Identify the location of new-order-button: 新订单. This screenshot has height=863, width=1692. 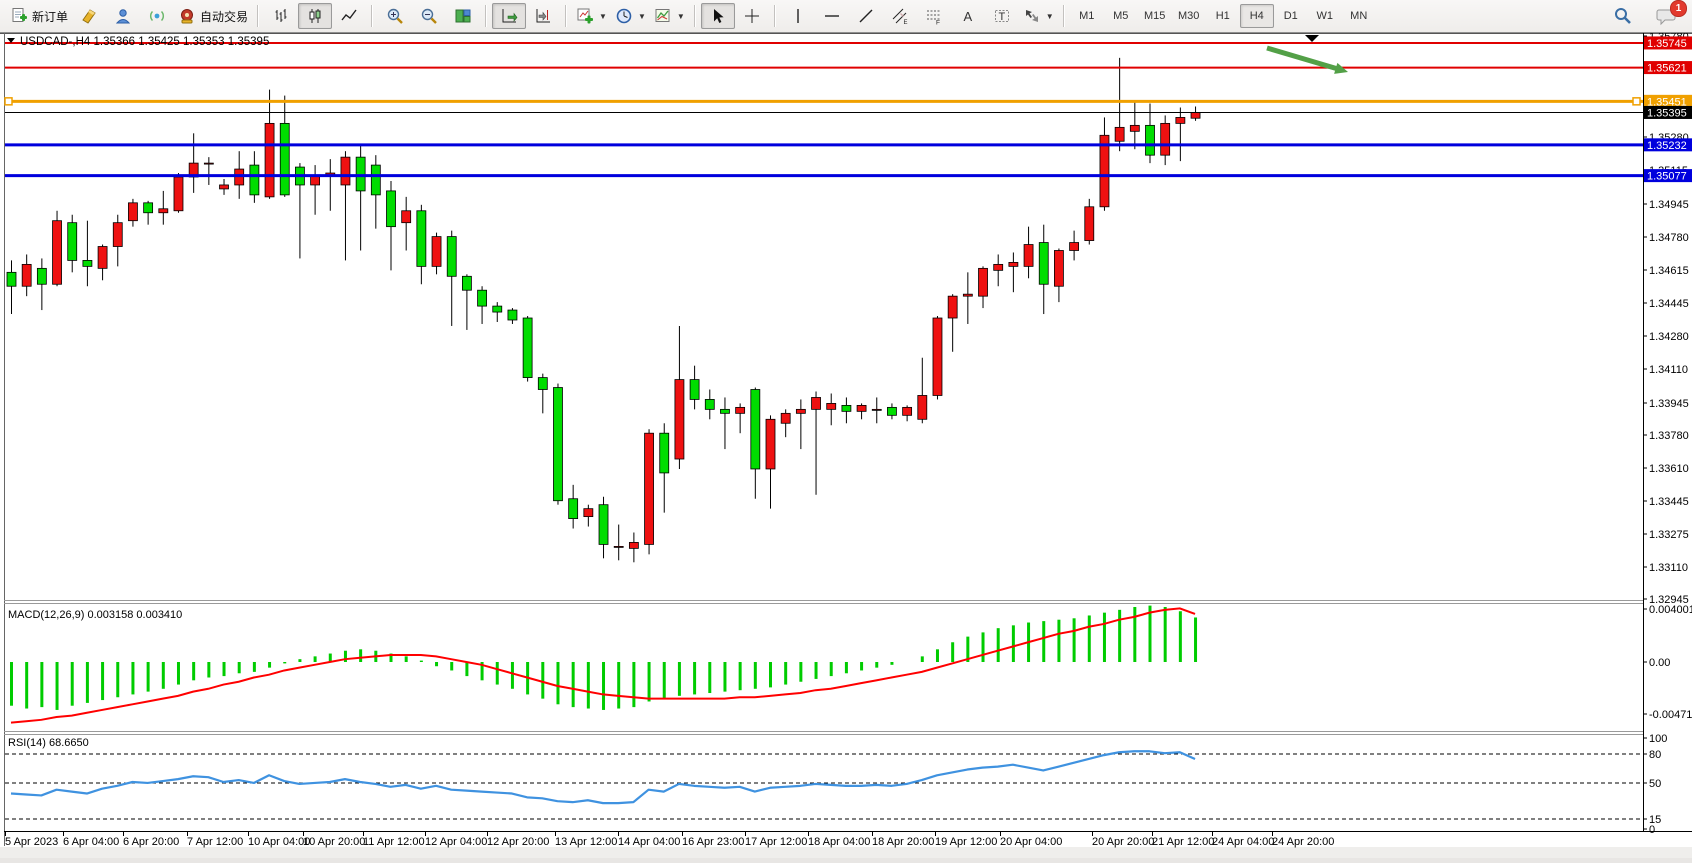
(39, 16).